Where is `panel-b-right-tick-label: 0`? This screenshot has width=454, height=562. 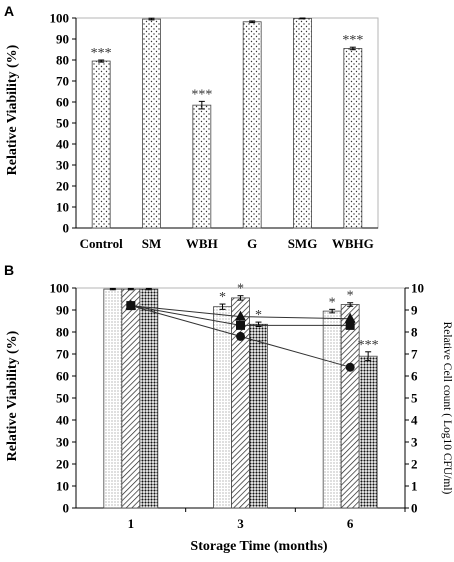 panel-b-right-tick-label: 0 is located at coordinates (414, 508).